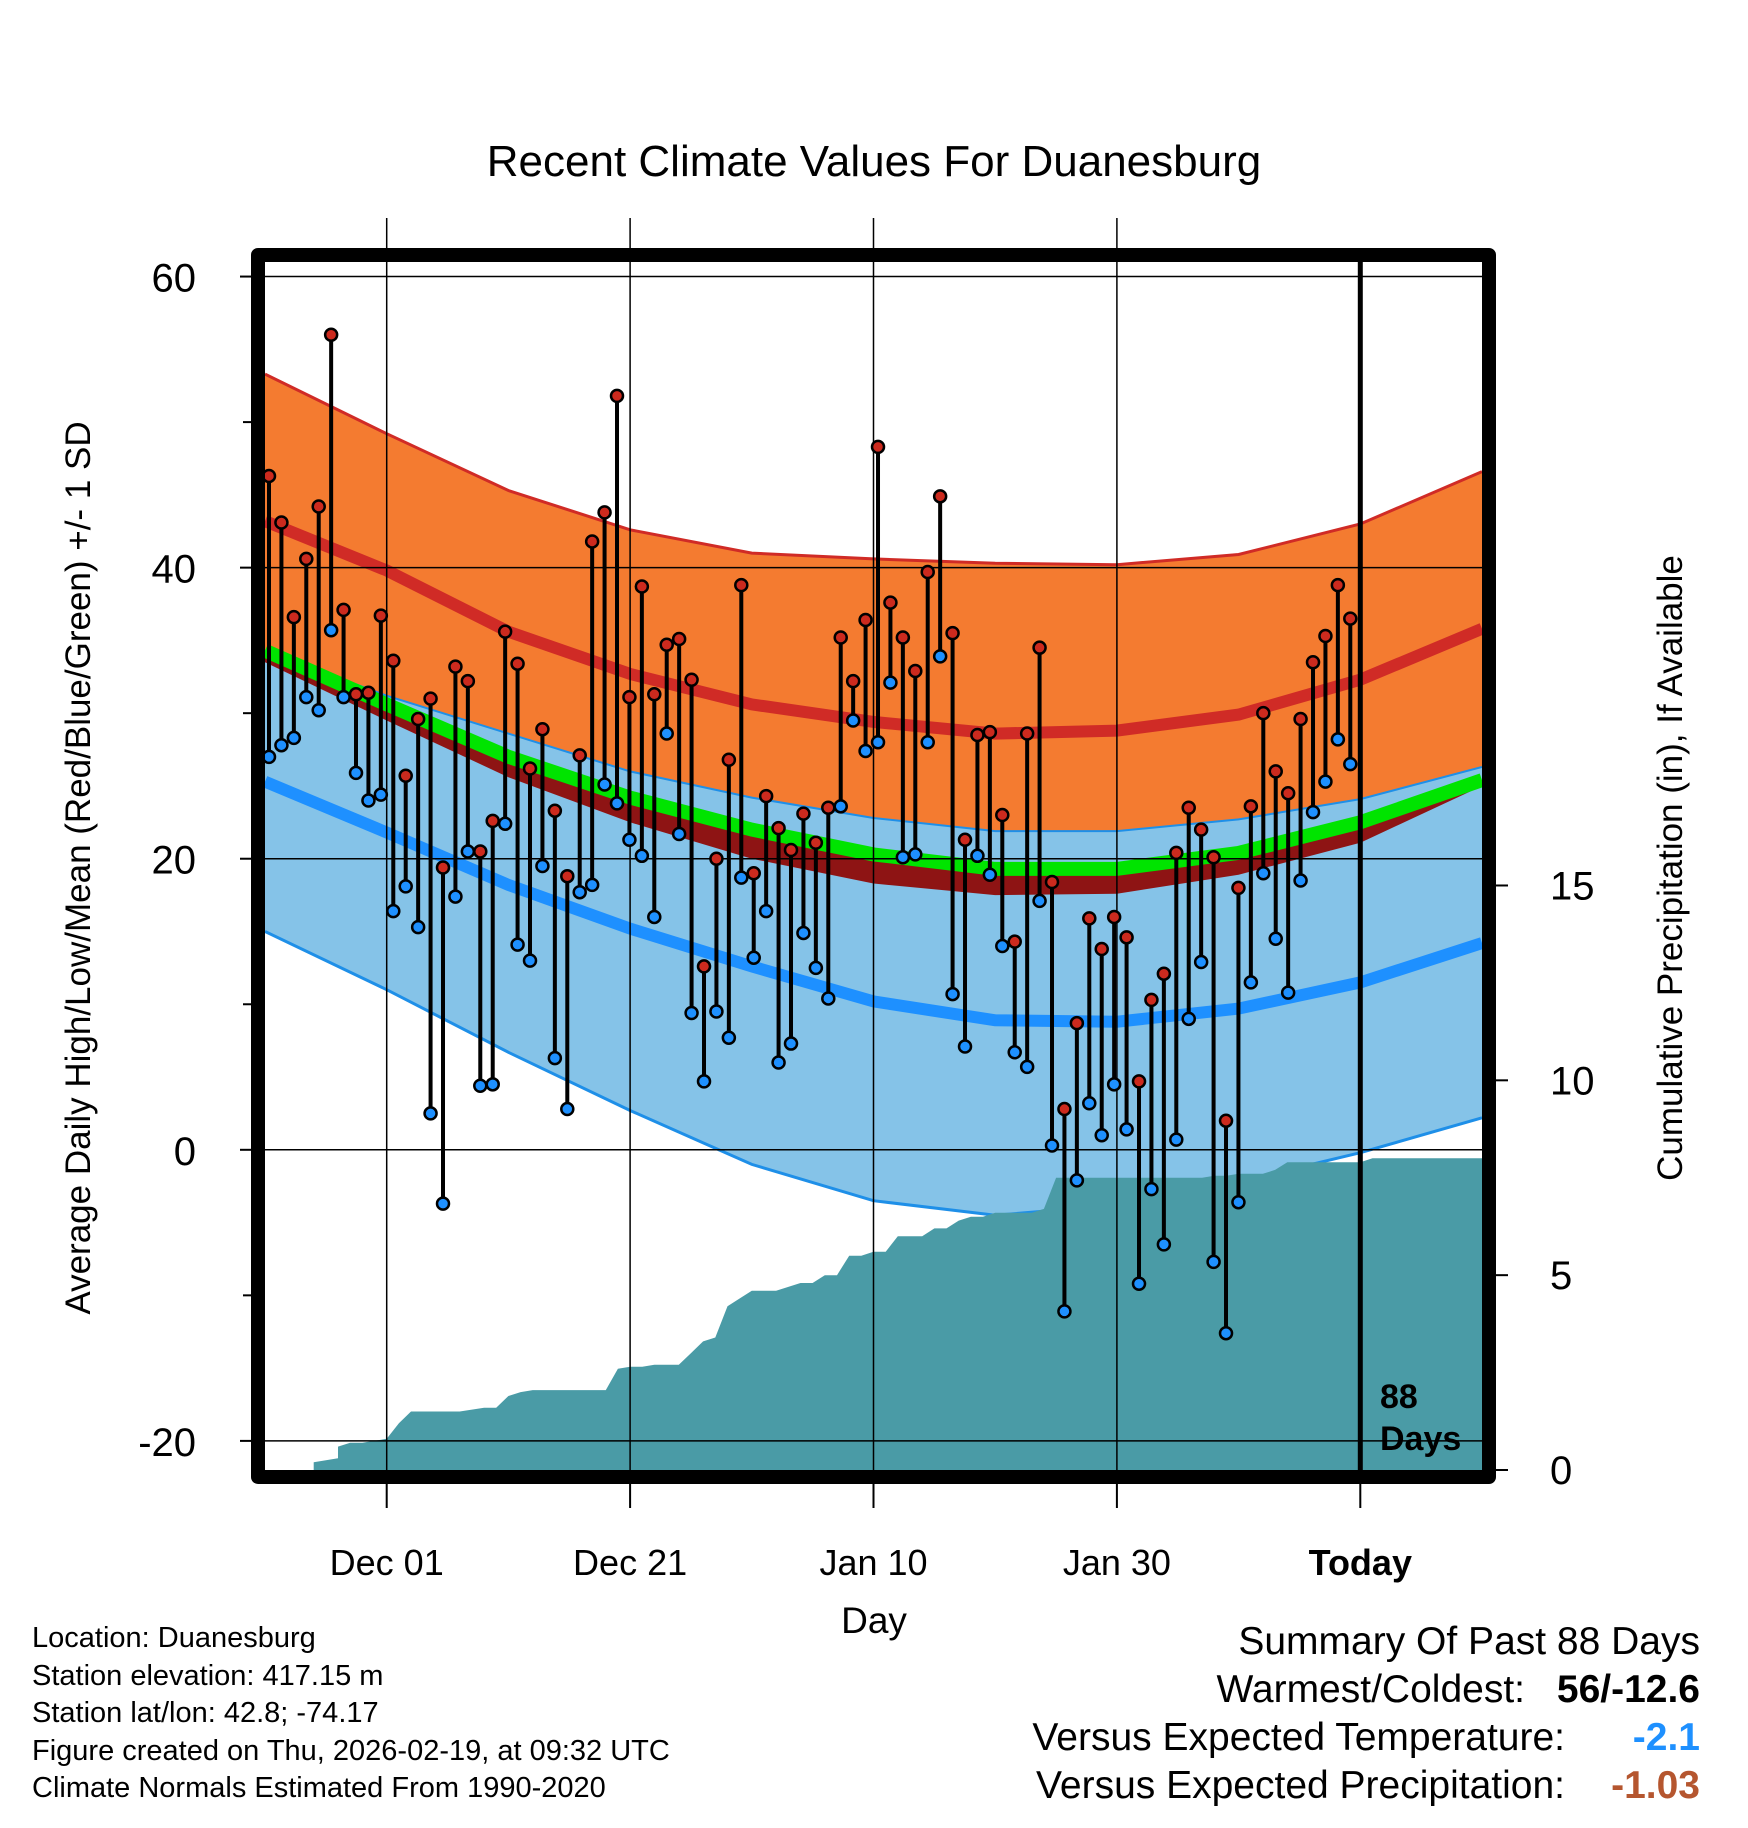 This screenshot has height=1828, width=1748. Describe the element at coordinates (873, 773) in the screenshot. I see `mean-to-high-minus-band` at that location.